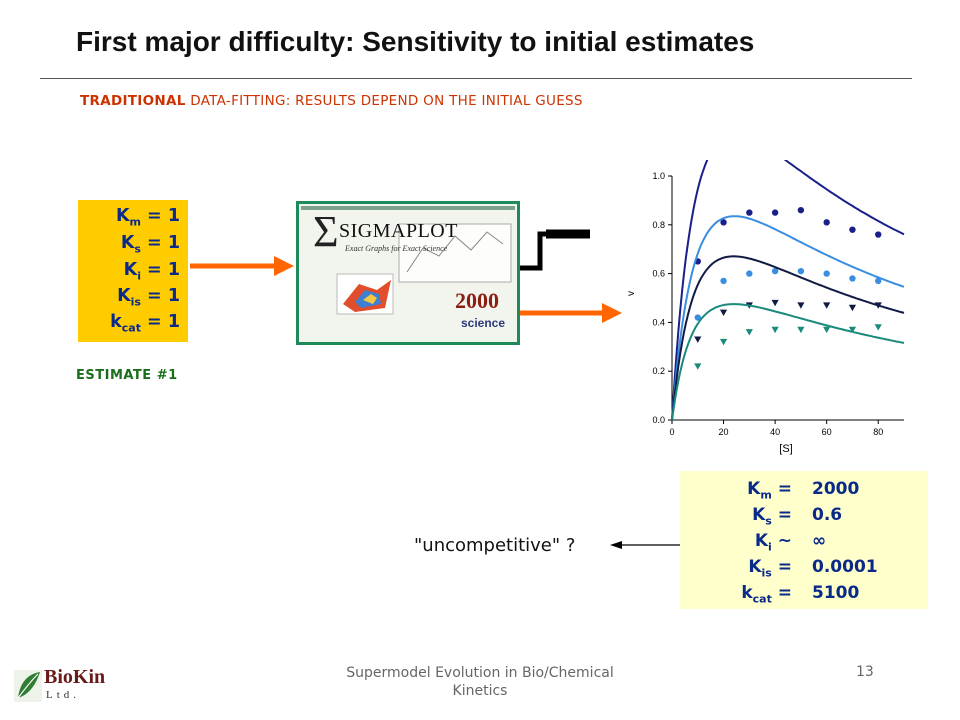 This screenshot has width=960, height=720. What do you see at coordinates (785, 449) in the screenshot?
I see `x-axis-label: [S]` at bounding box center [785, 449].